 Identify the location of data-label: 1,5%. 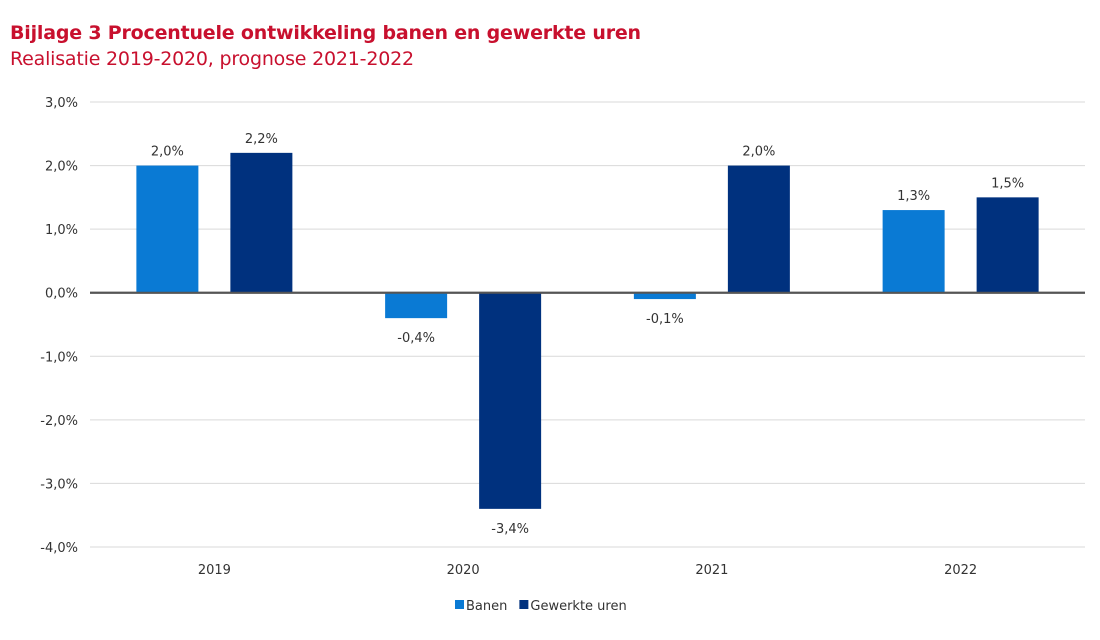
(1007, 183).